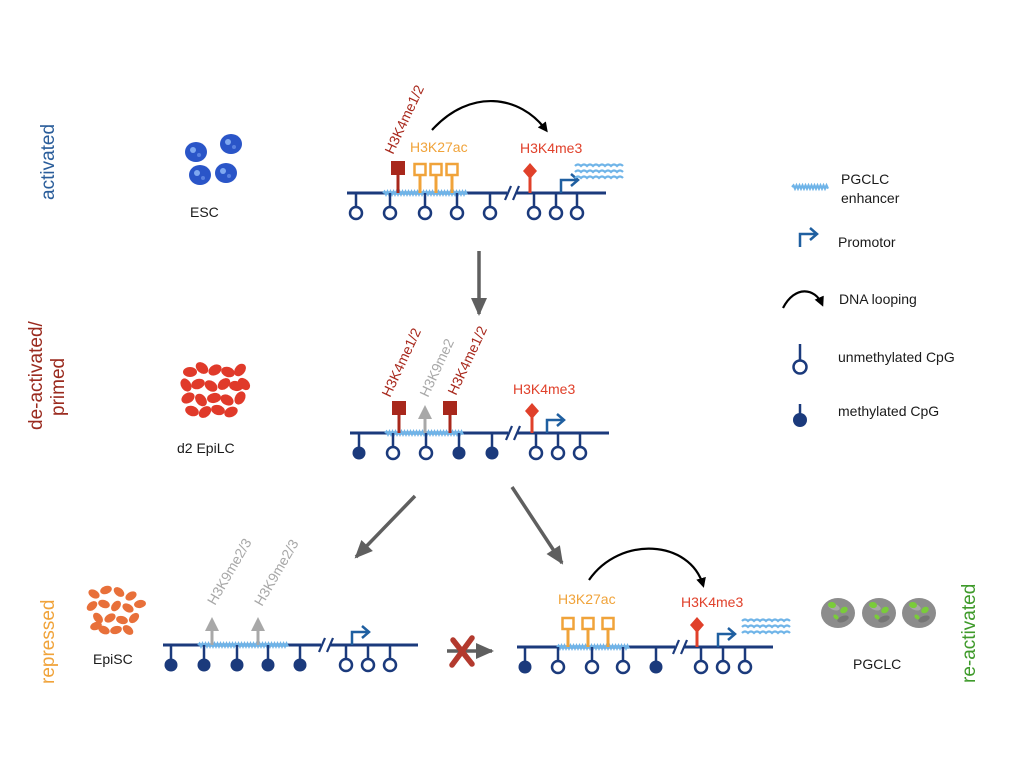 The width and height of the screenshot is (1024, 768). I want to click on enhancer-squiggle, so click(243, 645).